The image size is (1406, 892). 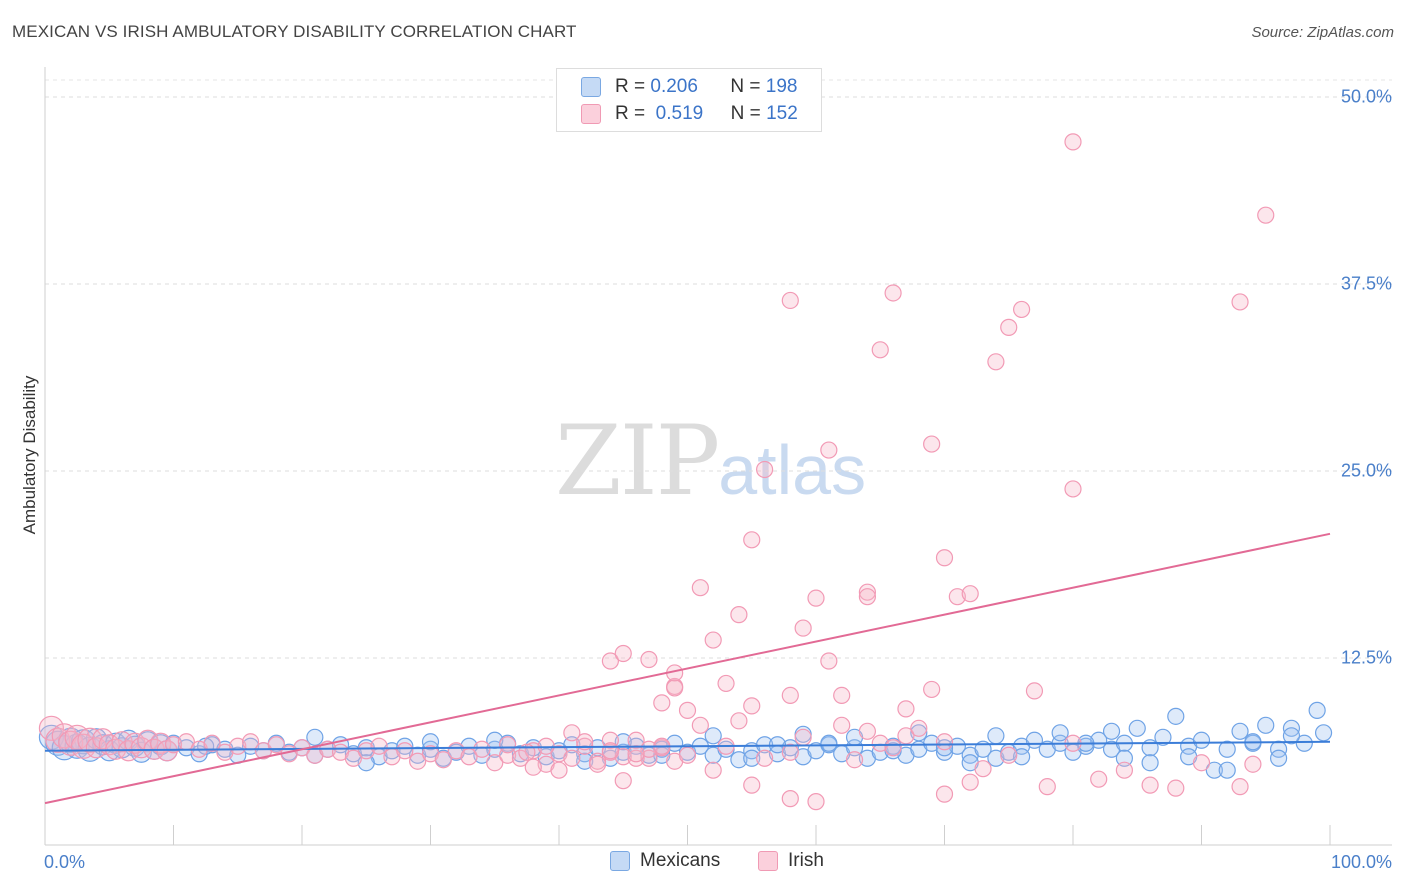 What do you see at coordinates (806, 860) in the screenshot?
I see `bottom-legend-label: Irish` at bounding box center [806, 860].